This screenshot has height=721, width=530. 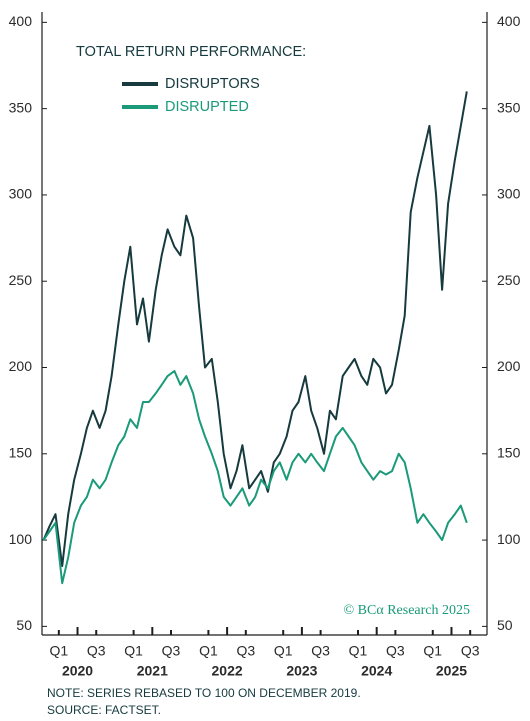 I want to click on y-tick-label: 200, so click(x=21, y=366).